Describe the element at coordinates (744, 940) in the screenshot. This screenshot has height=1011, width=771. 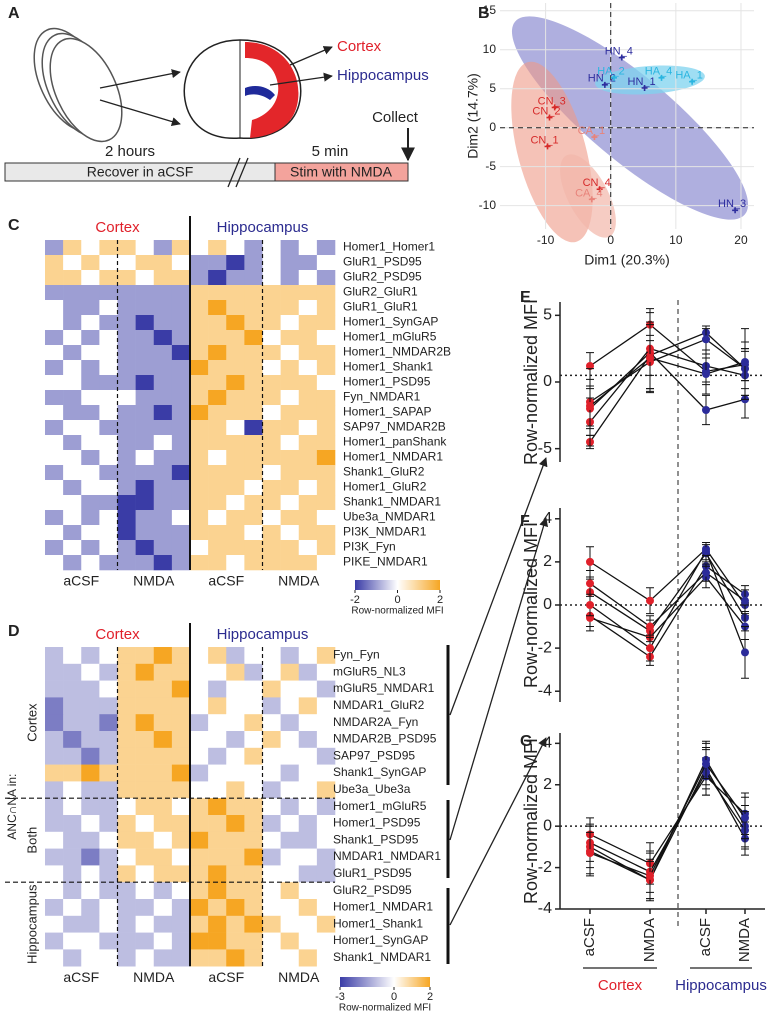
I see `x-tick-label: NMDA` at that location.